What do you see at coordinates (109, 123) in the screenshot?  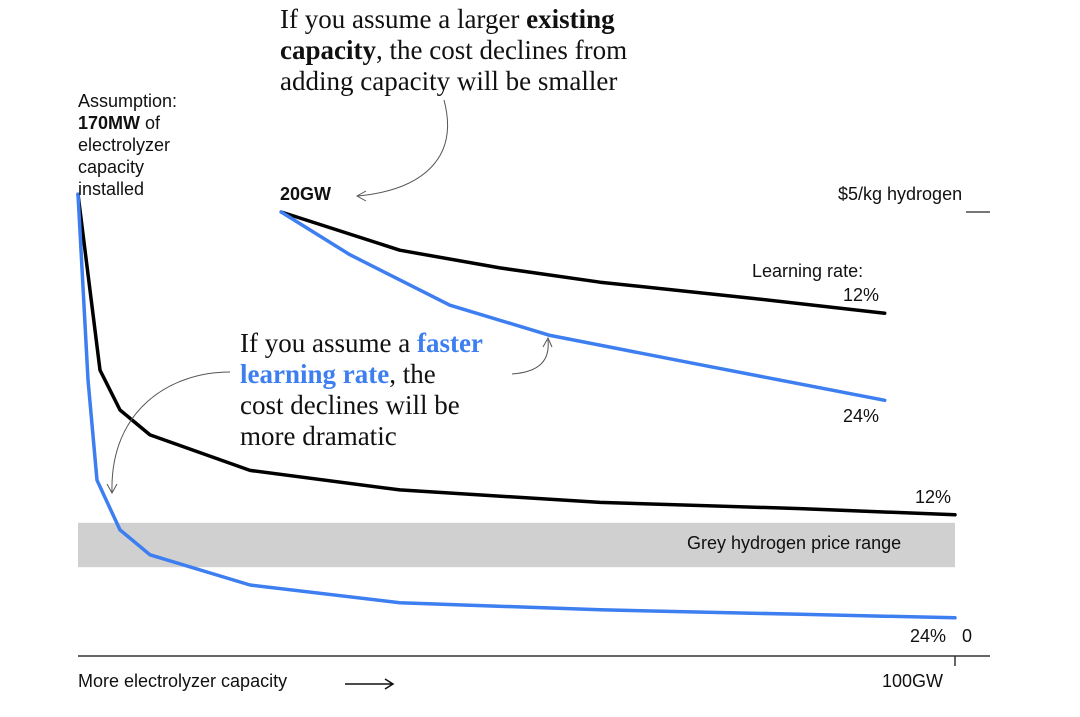 I see `note-bold: 170MW` at bounding box center [109, 123].